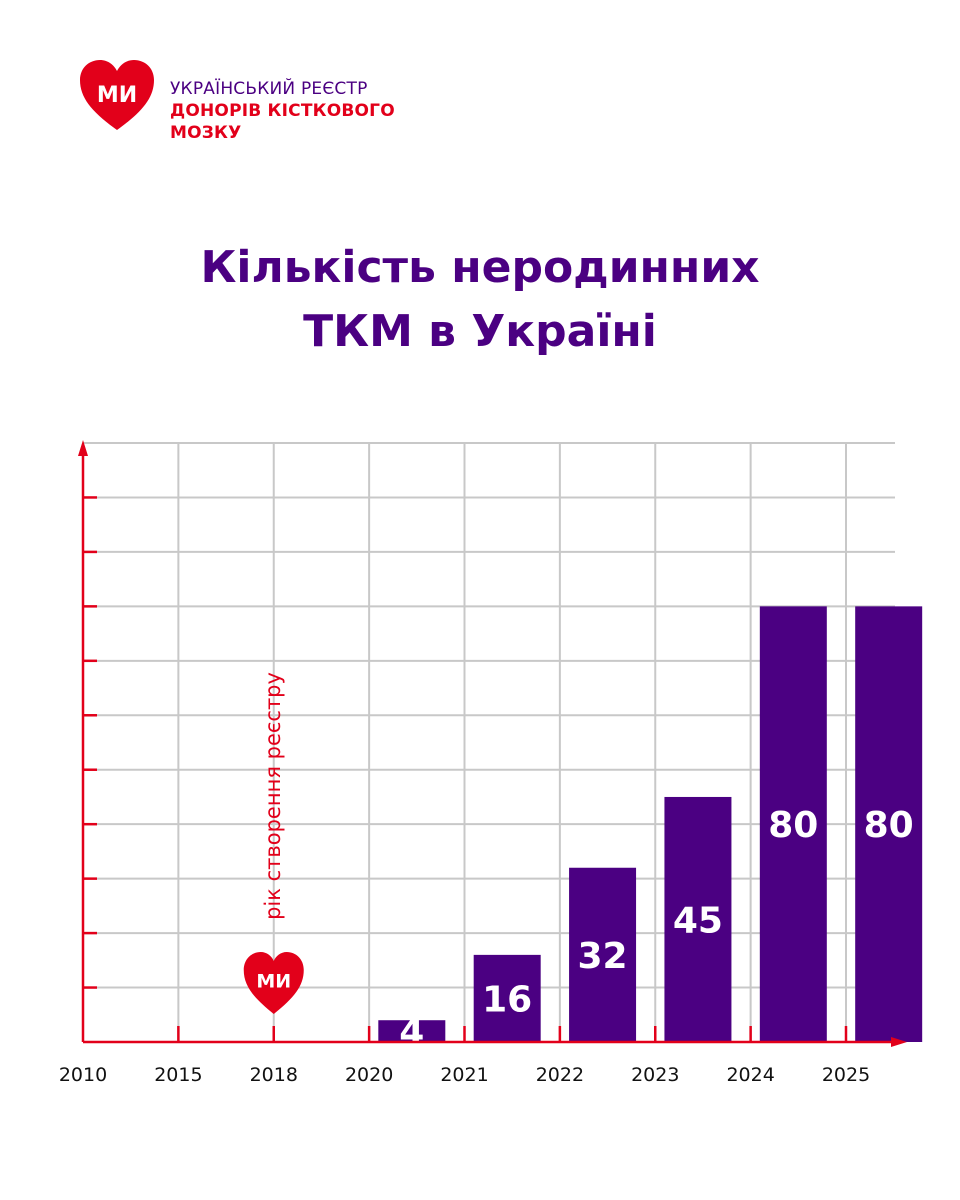 The height and width of the screenshot is (1200, 960). What do you see at coordinates (206, 133) in the screenshot?
I see `registry-name-line3: МОЗКУ` at bounding box center [206, 133].